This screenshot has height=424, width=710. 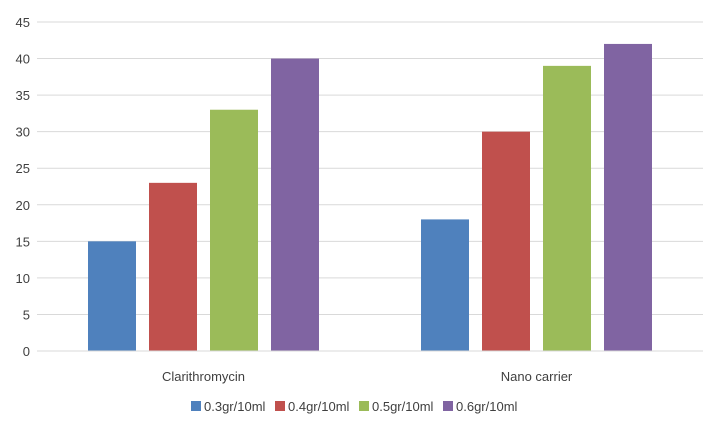 I want to click on x-category-label: Clarithromycin, so click(x=203, y=376).